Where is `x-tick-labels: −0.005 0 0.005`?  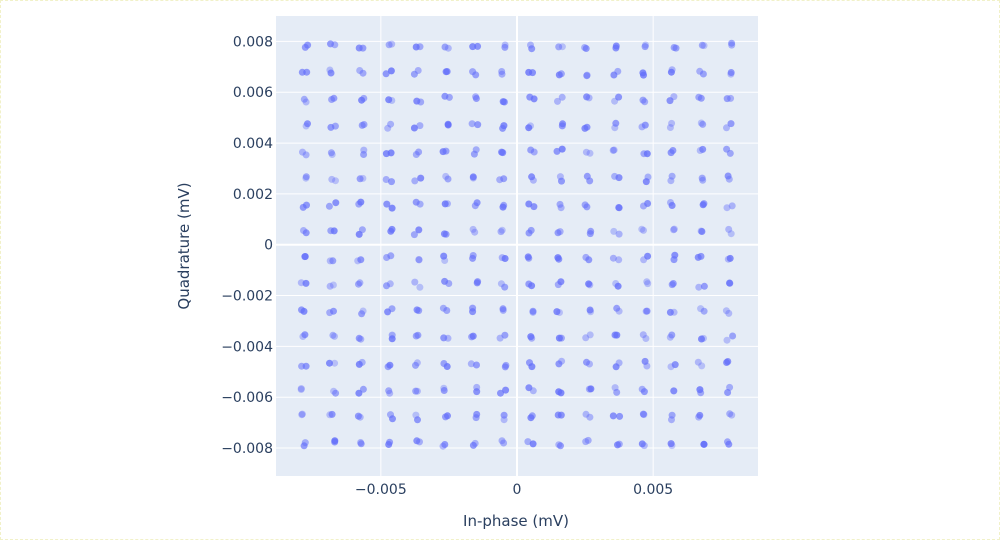 x-tick-labels: −0.005 0 0.005 is located at coordinates (514, 490).